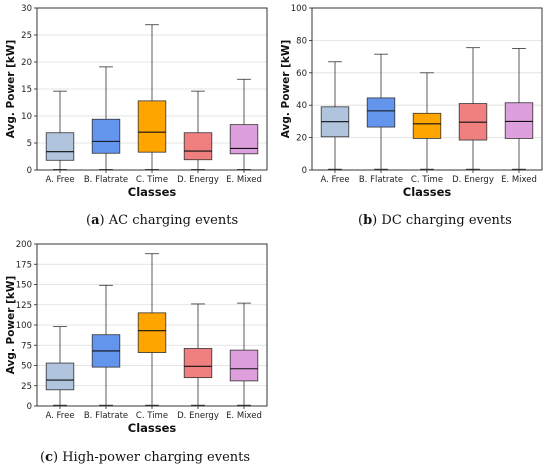 Image resolution: width=550 pixels, height=470 pixels. Describe the element at coordinates (29, 144) in the screenshot. I see `y-tick-label: 5` at that location.